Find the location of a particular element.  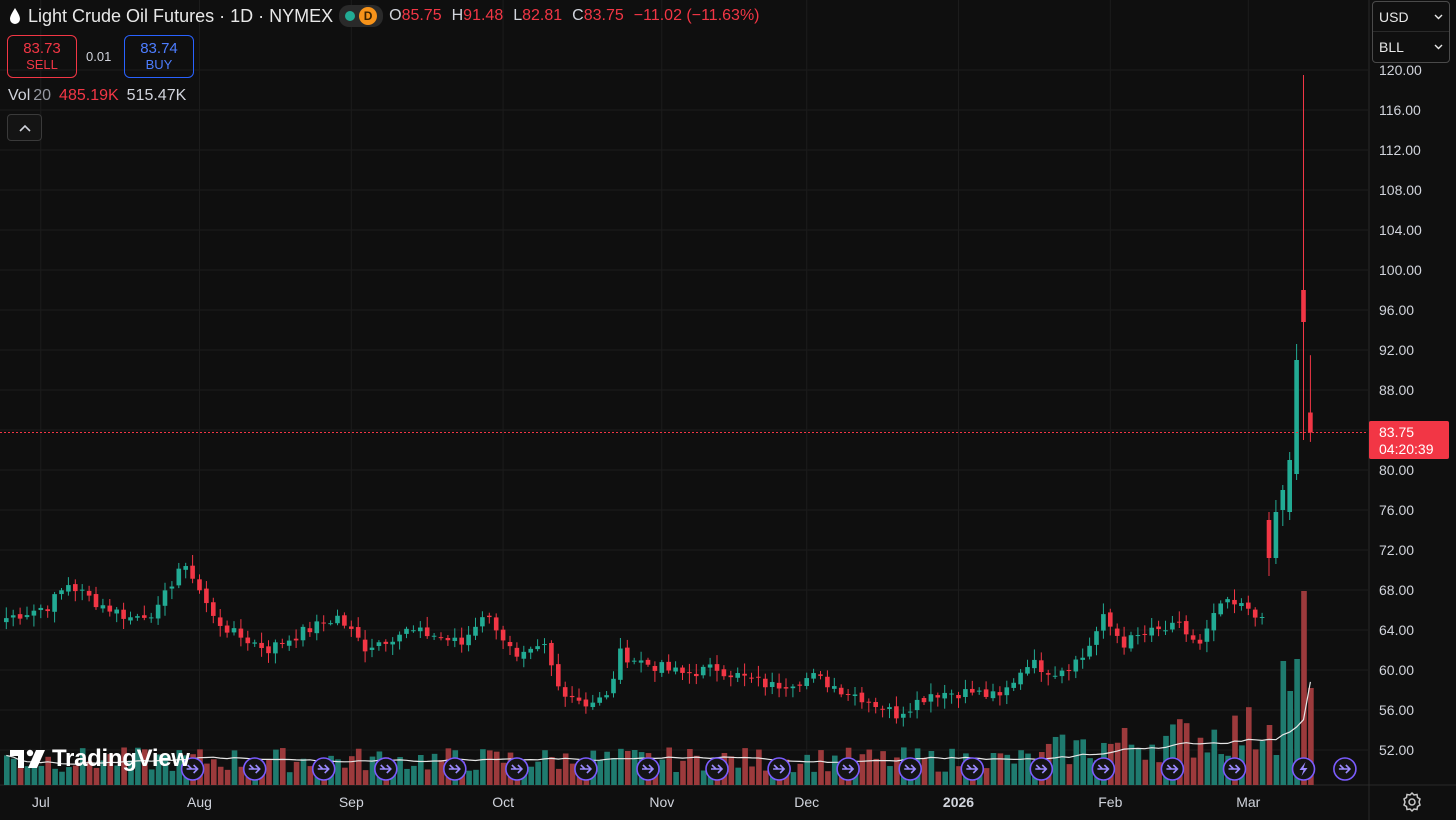

price-tick-label: 112.00 is located at coordinates (1400, 150).